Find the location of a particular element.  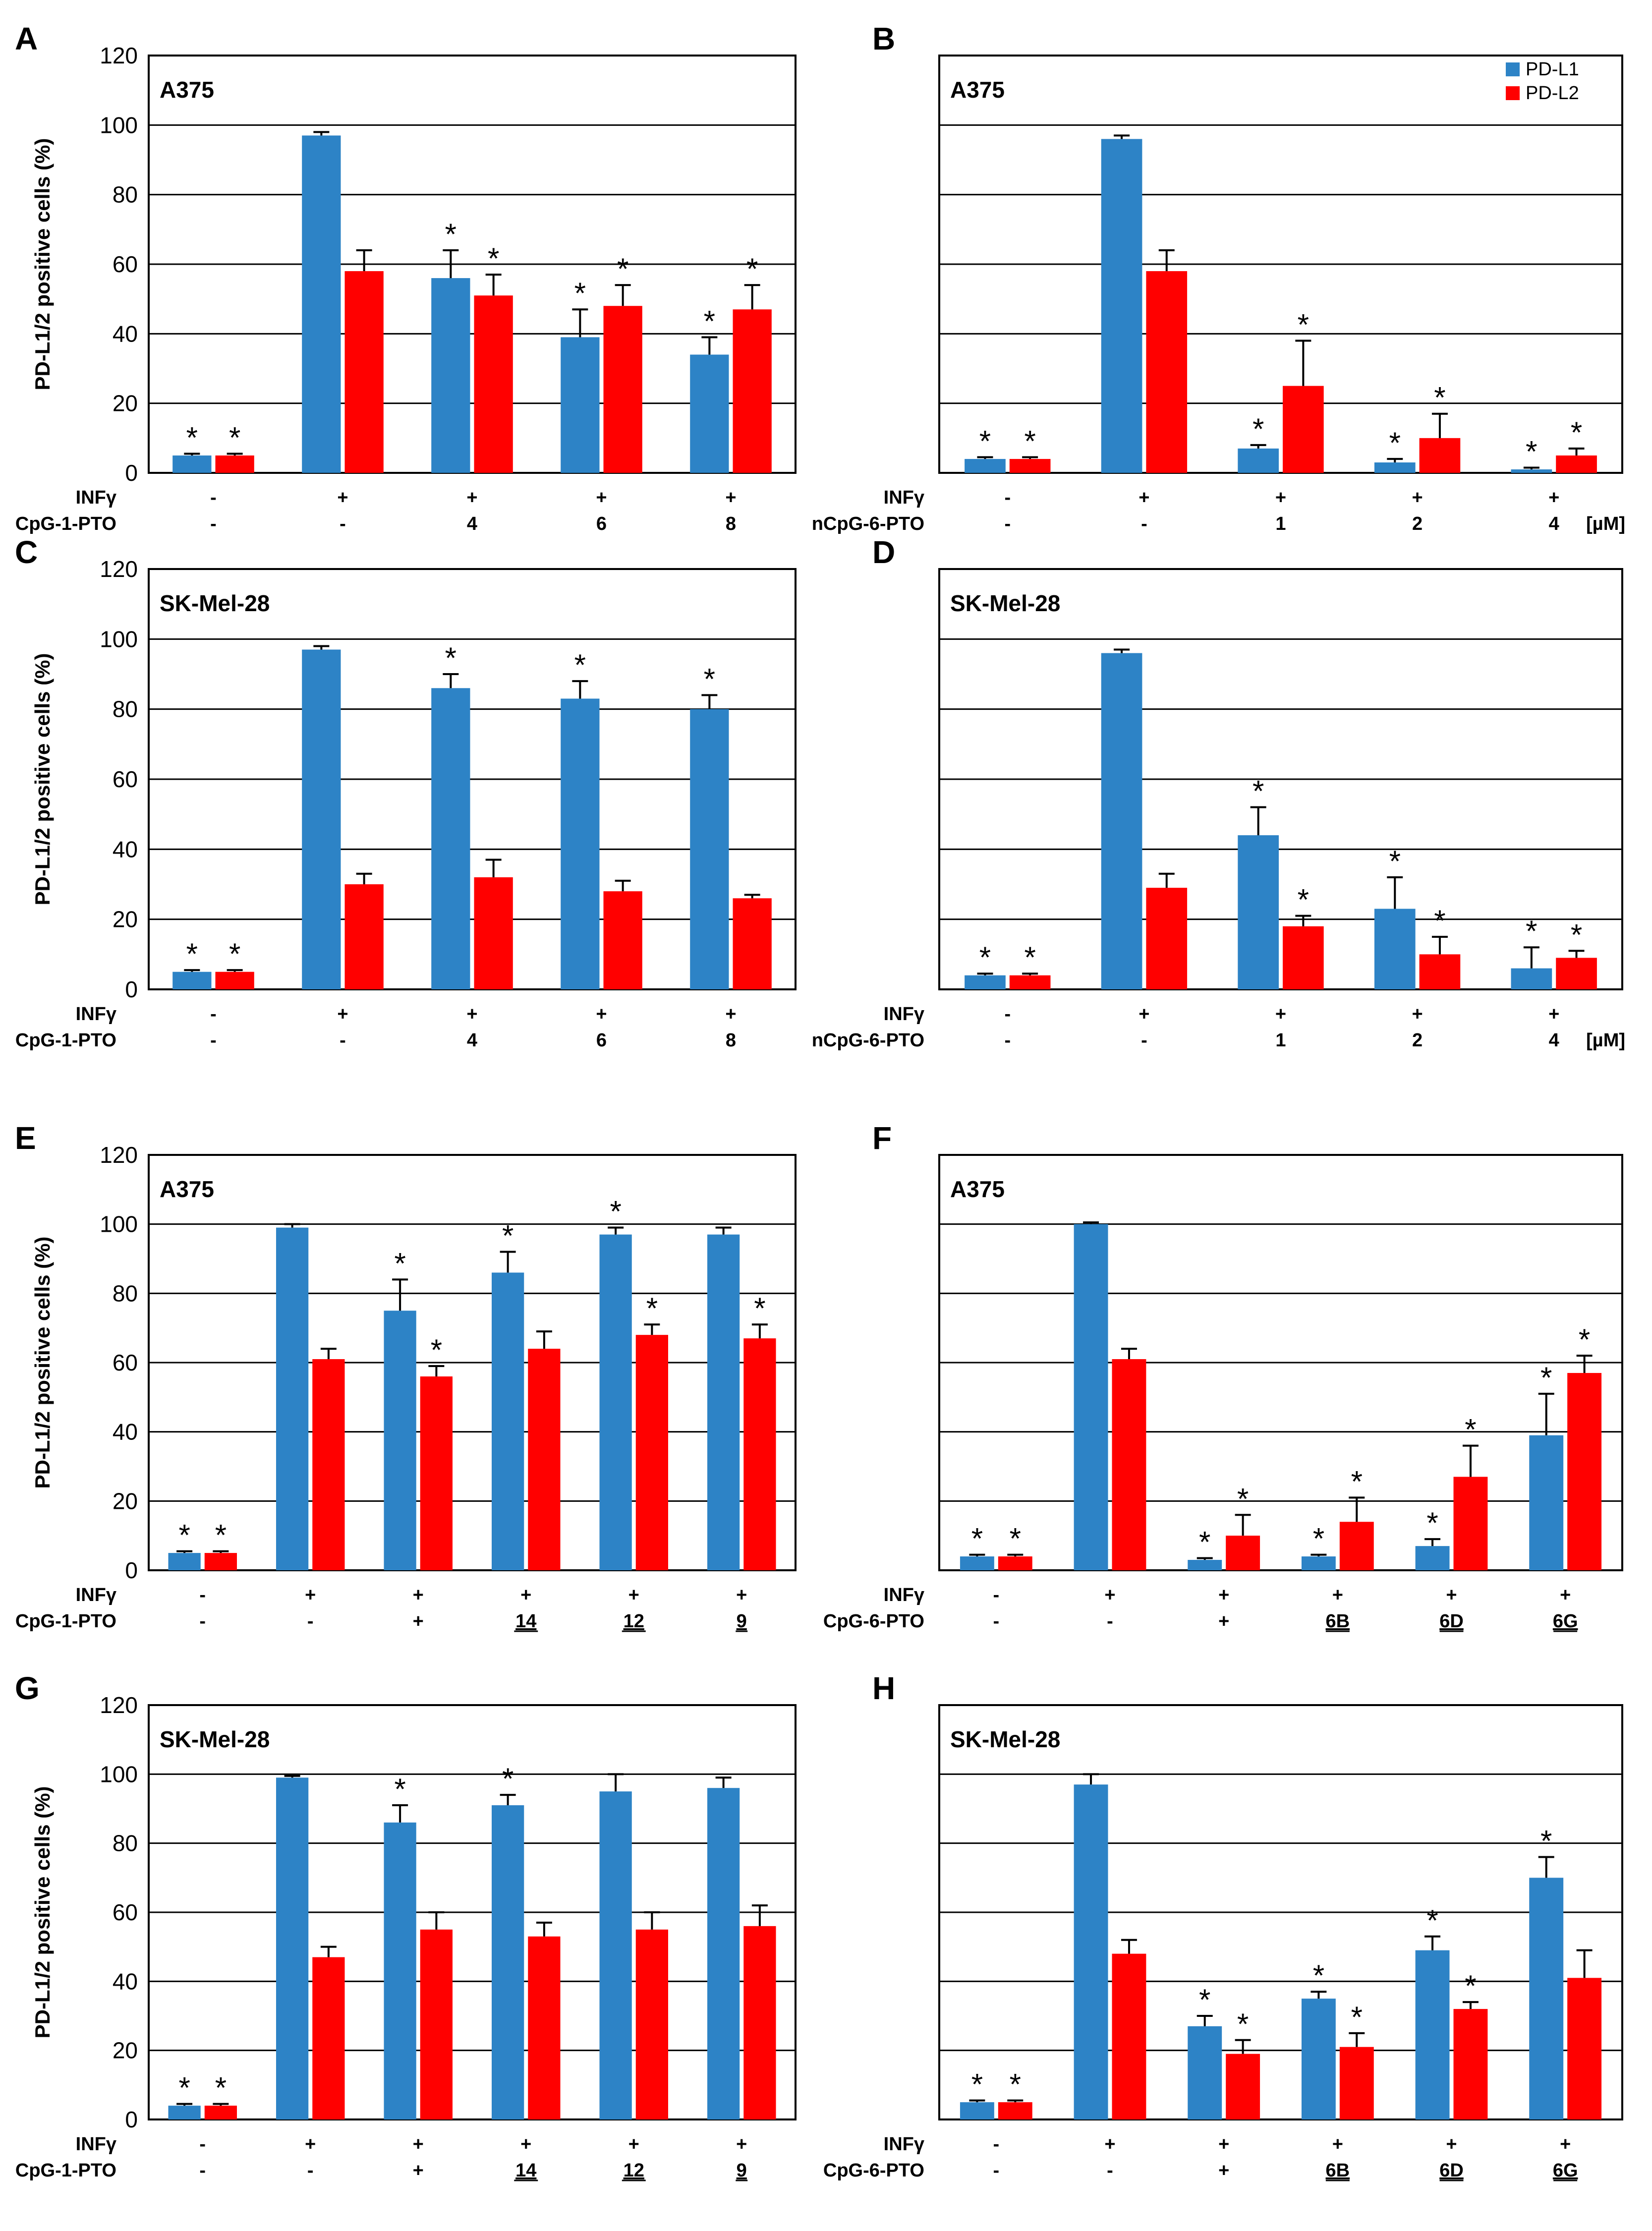

y-axis-label: PD-L1/2 positive cells (%) is located at coordinates (42, 1363).